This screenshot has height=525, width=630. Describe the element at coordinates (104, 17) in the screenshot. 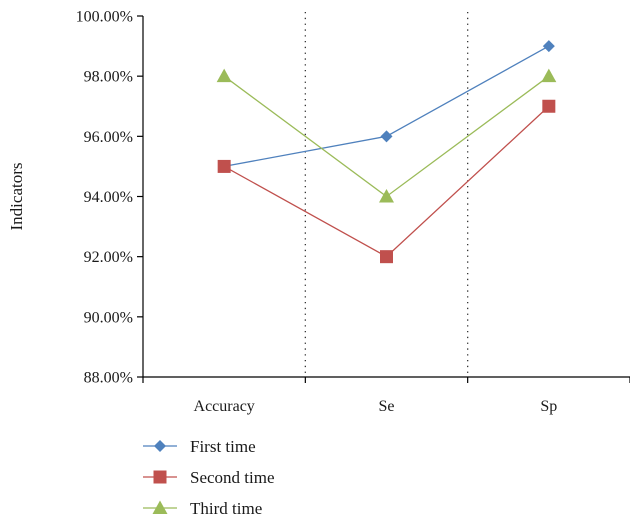

I see `y-tick-label: 100.00%` at that location.